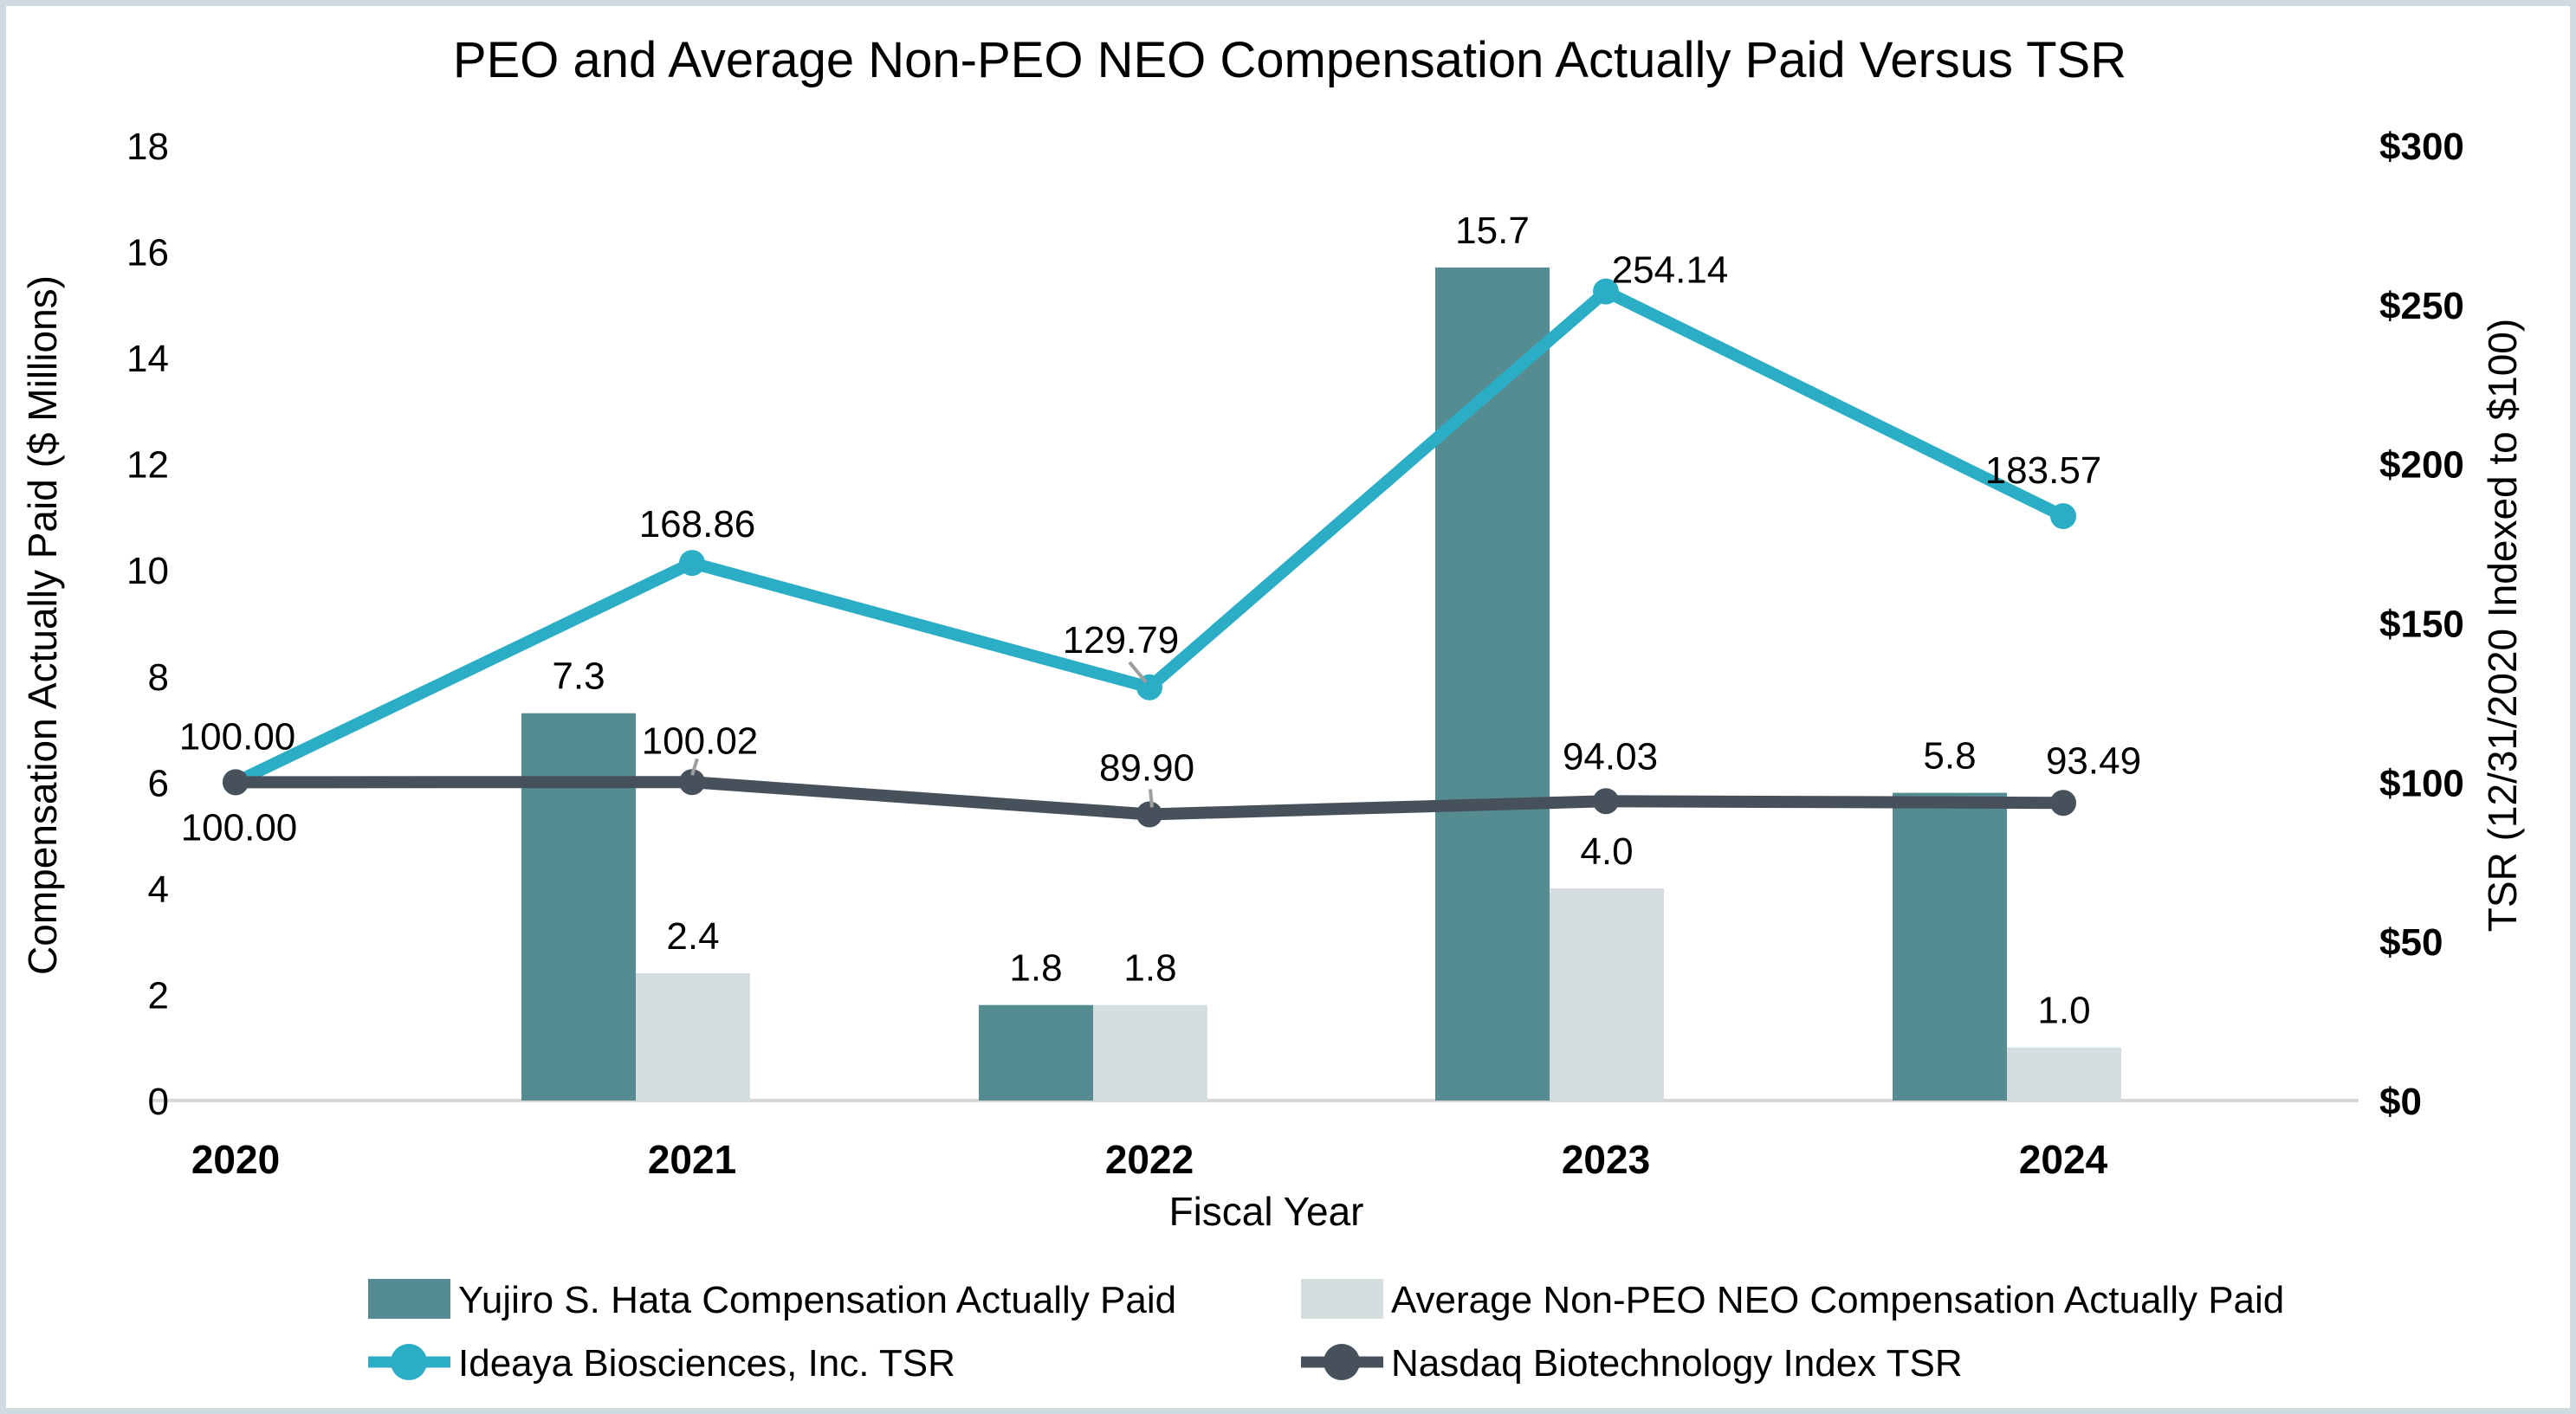  I want to click on point-label-nasdaq-2020: 100.00, so click(239, 827).